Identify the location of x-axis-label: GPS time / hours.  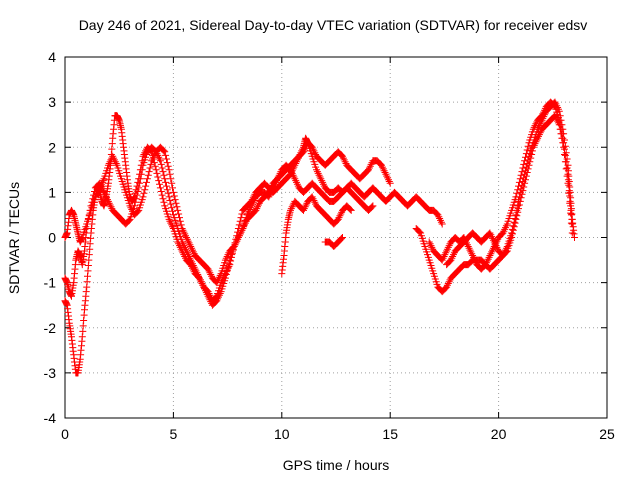
(336, 465).